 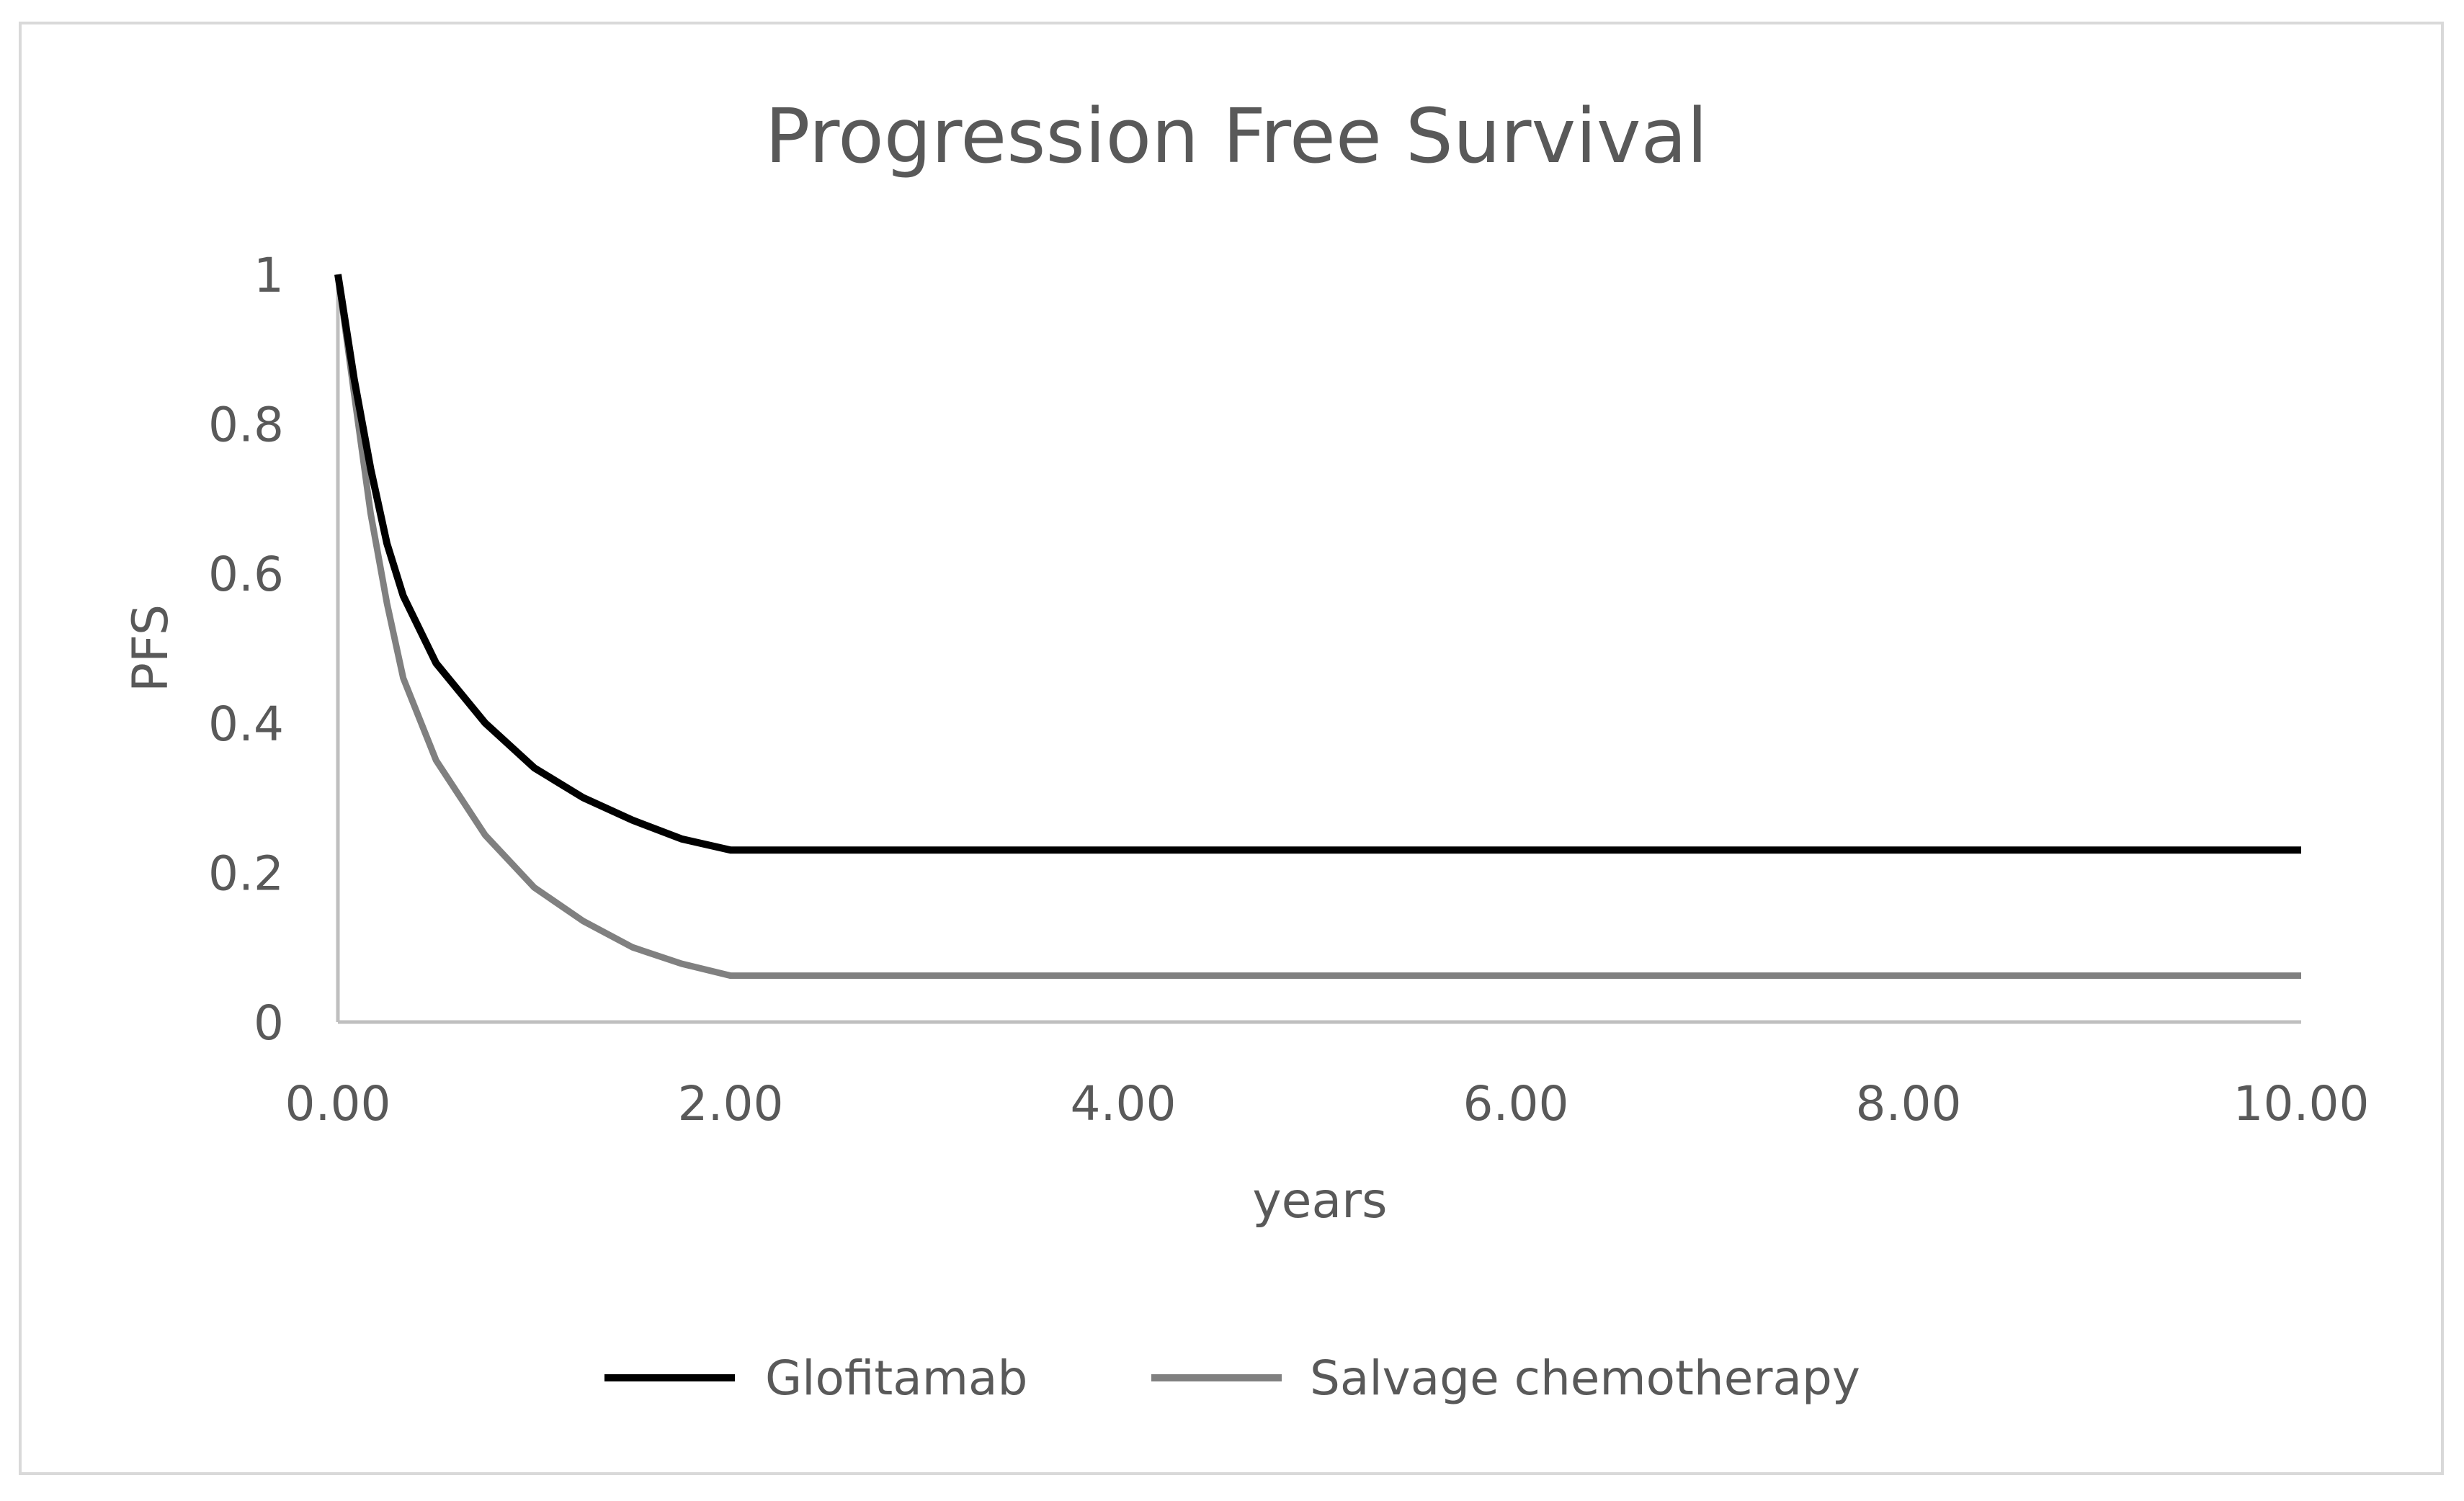 What do you see at coordinates (1909, 1104) in the screenshot?
I see `x-tick-label: 8.00` at bounding box center [1909, 1104].